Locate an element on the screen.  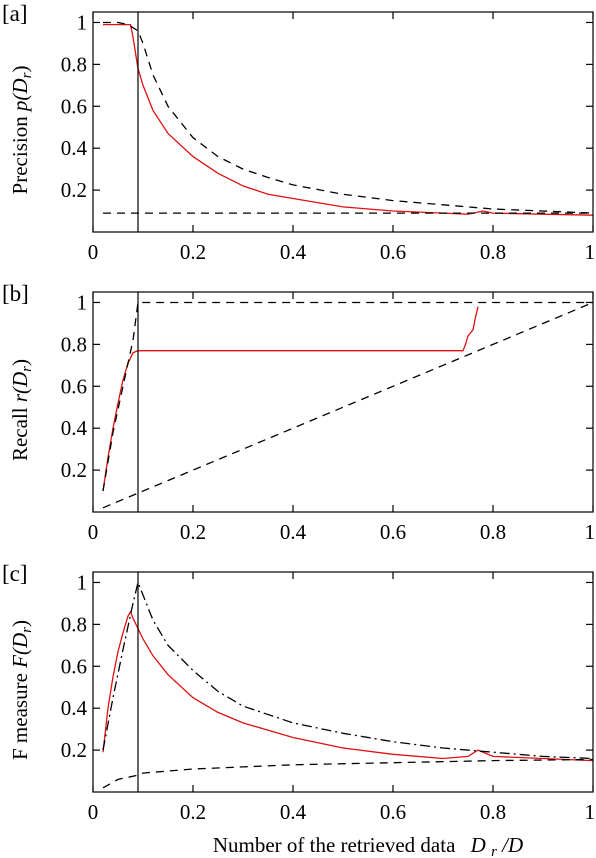
y-axis-label-func: F( is located at coordinates (20, 657).